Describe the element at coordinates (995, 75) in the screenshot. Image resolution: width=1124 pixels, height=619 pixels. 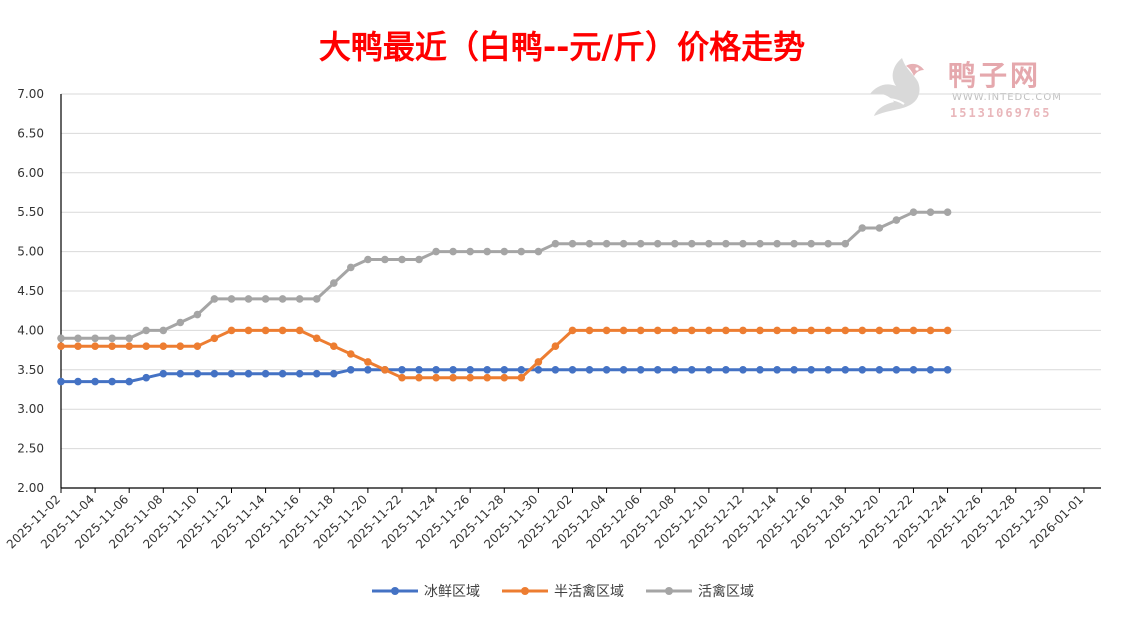
I see `watermark-name: 鸭子网` at that location.